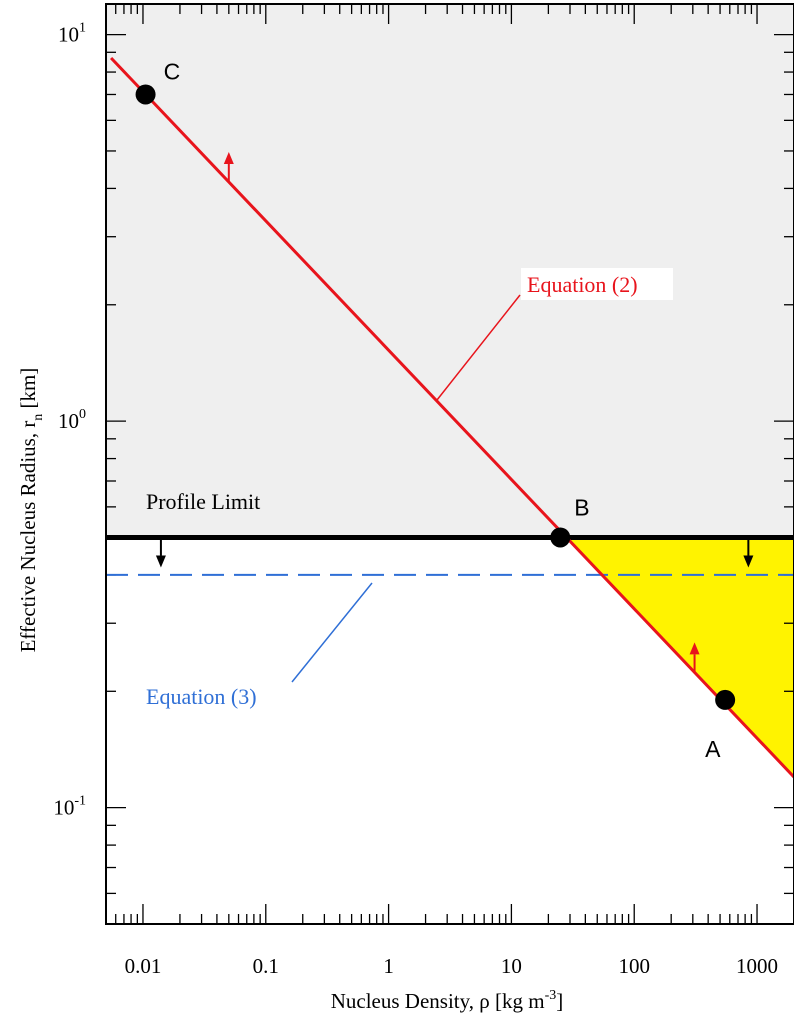 The width and height of the screenshot is (794, 1022). I want to click on y-tick-label: 10⁰, so click(72, 420).